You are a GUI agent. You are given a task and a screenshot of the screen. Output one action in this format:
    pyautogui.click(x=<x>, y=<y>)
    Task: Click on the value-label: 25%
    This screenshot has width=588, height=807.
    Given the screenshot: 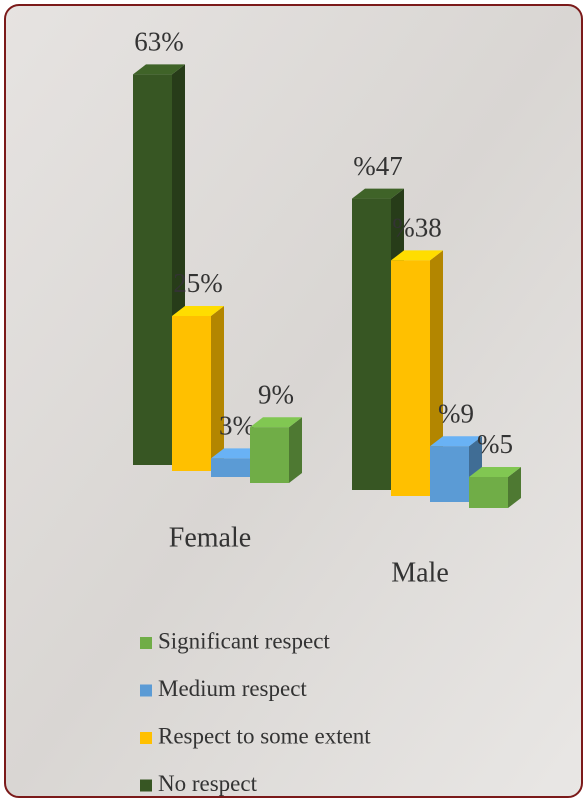 What is the action you would take?
    pyautogui.click(x=198, y=283)
    